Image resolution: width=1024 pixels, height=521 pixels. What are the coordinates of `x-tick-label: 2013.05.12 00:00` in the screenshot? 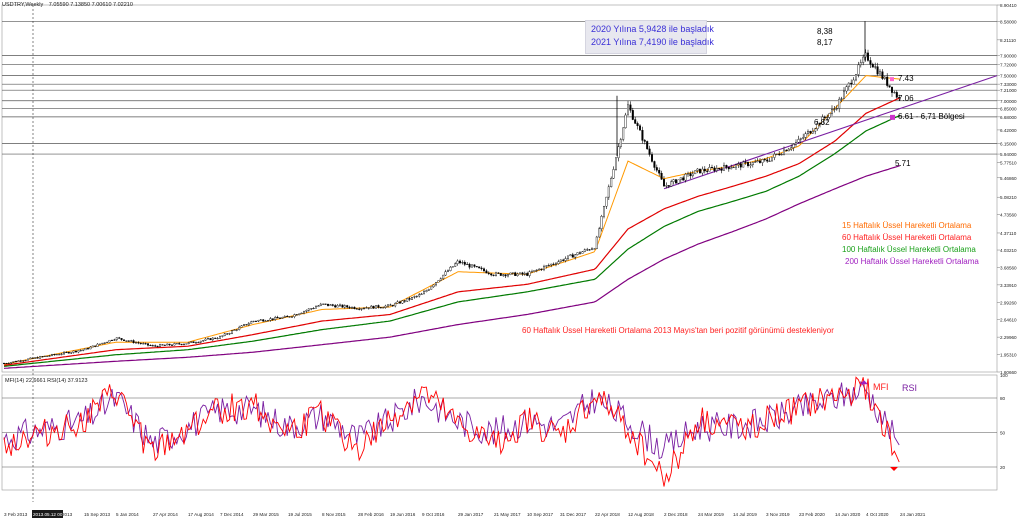 It's located at (51, 514).